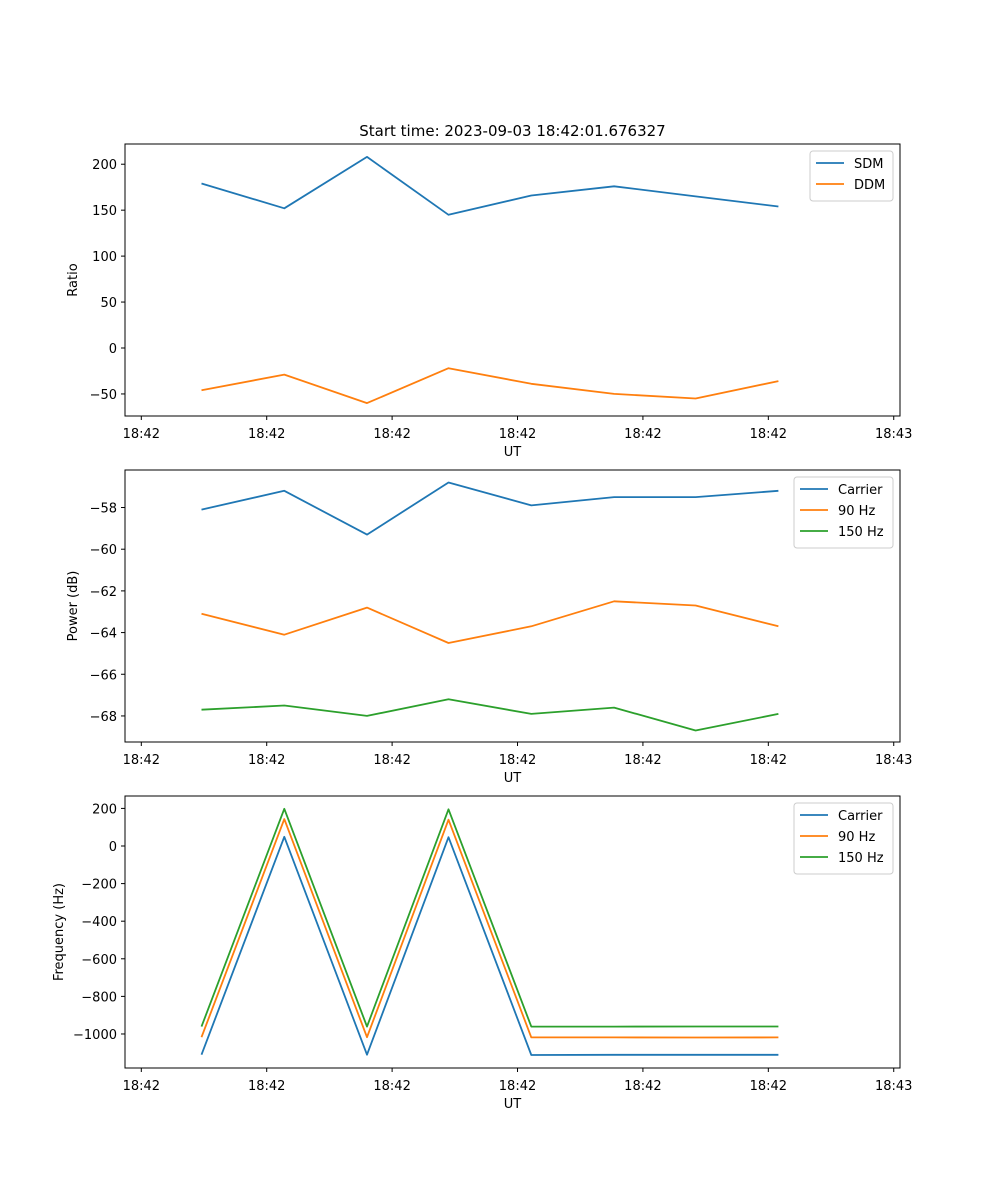  Describe the element at coordinates (490, 386) in the screenshot. I see `series-line-ddm` at that location.